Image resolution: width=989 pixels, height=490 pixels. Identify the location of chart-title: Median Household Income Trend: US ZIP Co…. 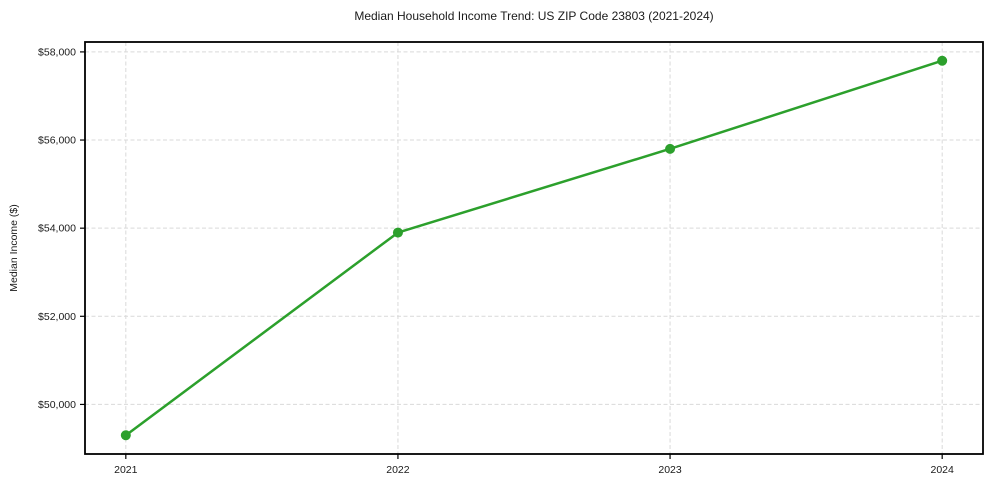
(534, 16).